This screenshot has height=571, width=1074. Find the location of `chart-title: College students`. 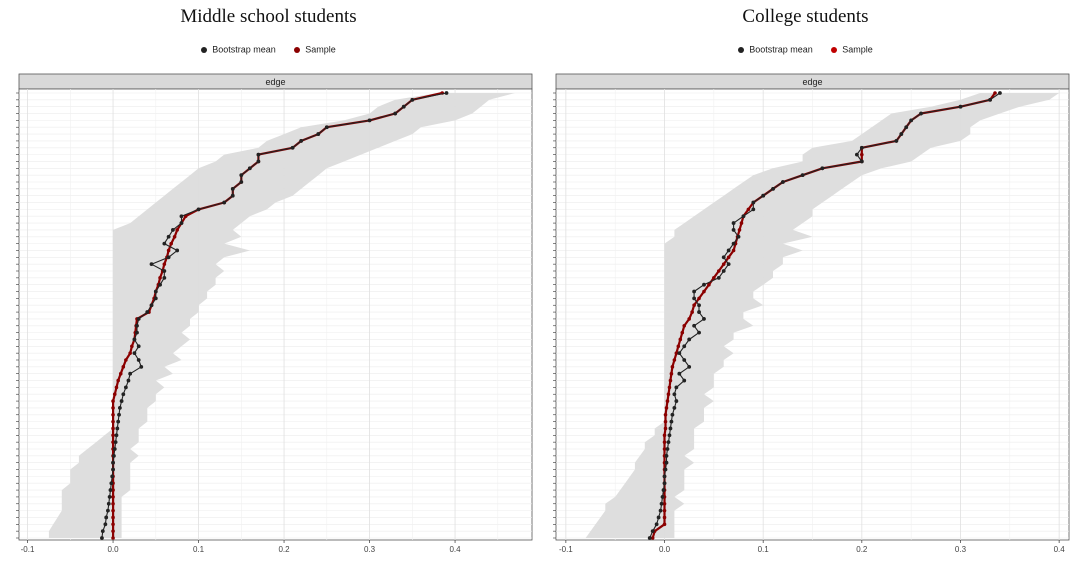

chart-title: College students is located at coordinates (805, 16).